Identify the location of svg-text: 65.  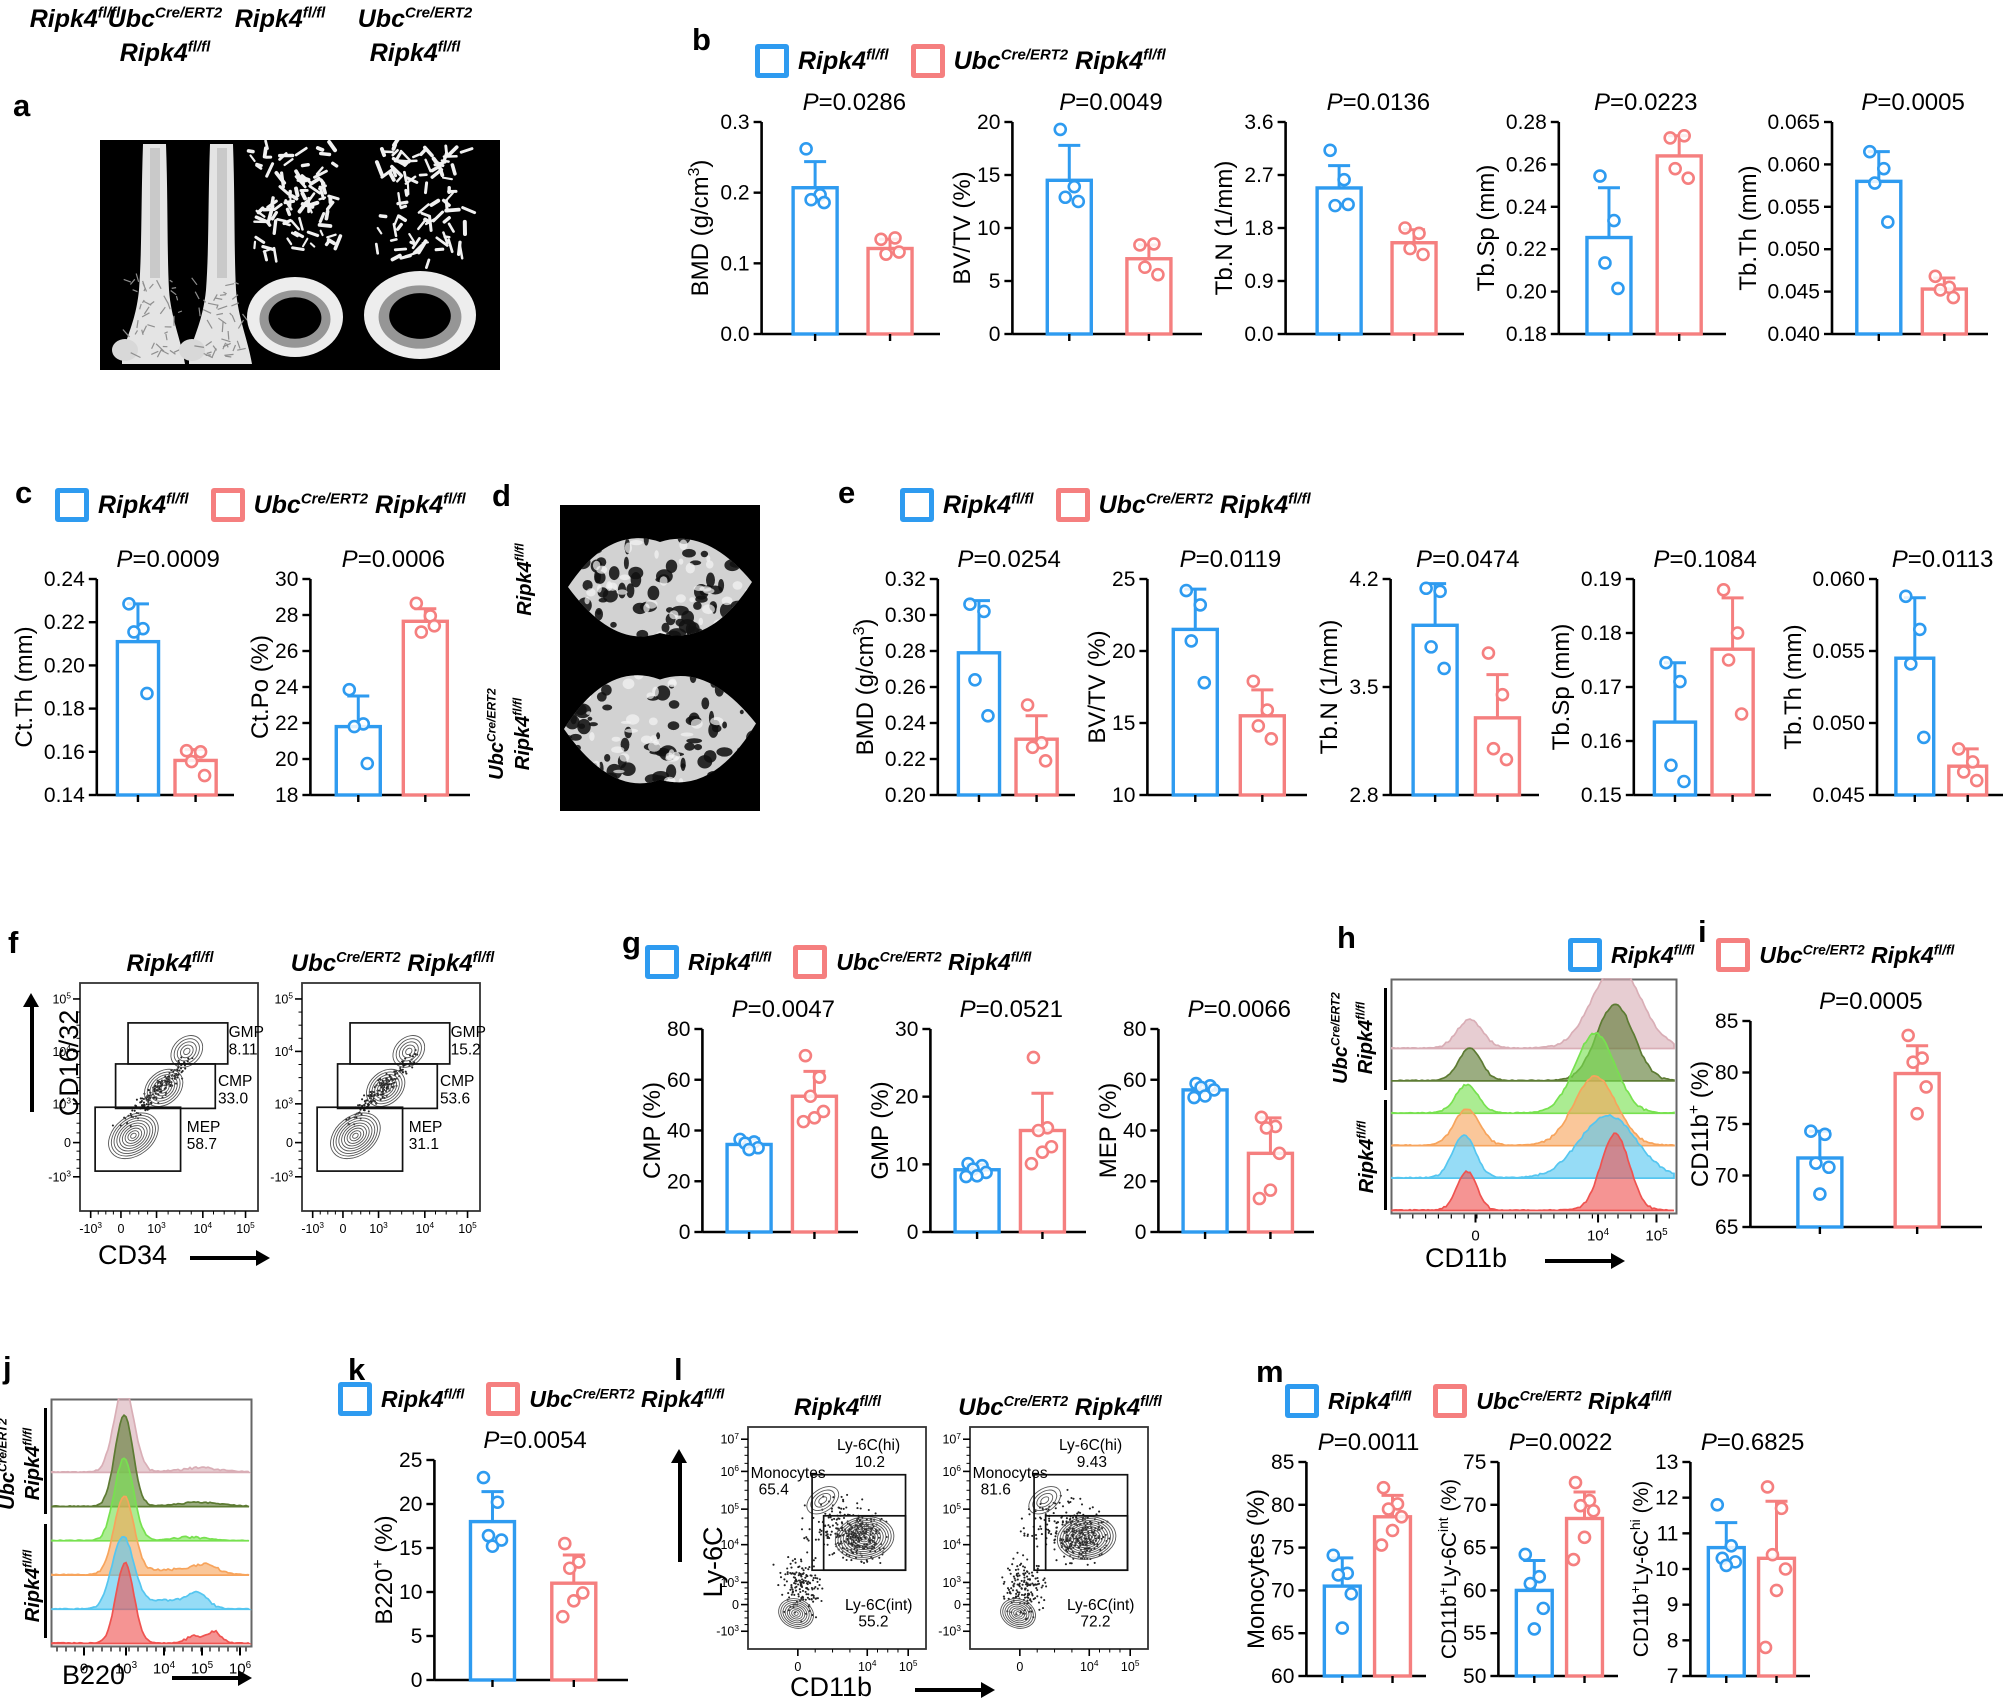
(1474, 1548).